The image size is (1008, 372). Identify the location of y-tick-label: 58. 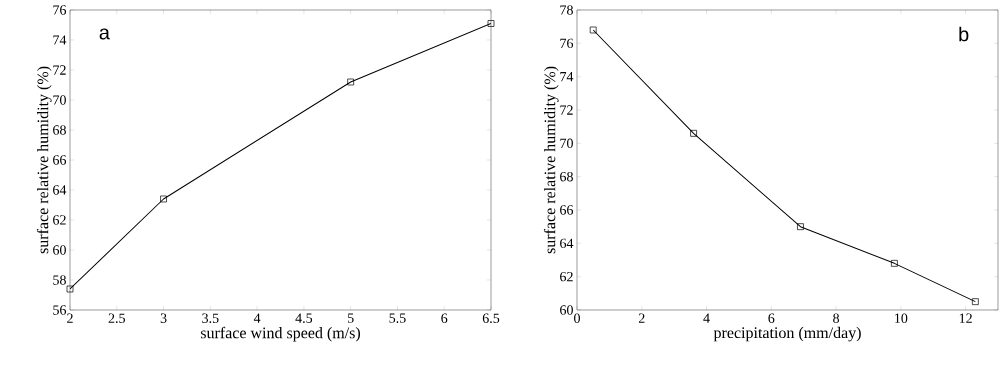
(59, 280).